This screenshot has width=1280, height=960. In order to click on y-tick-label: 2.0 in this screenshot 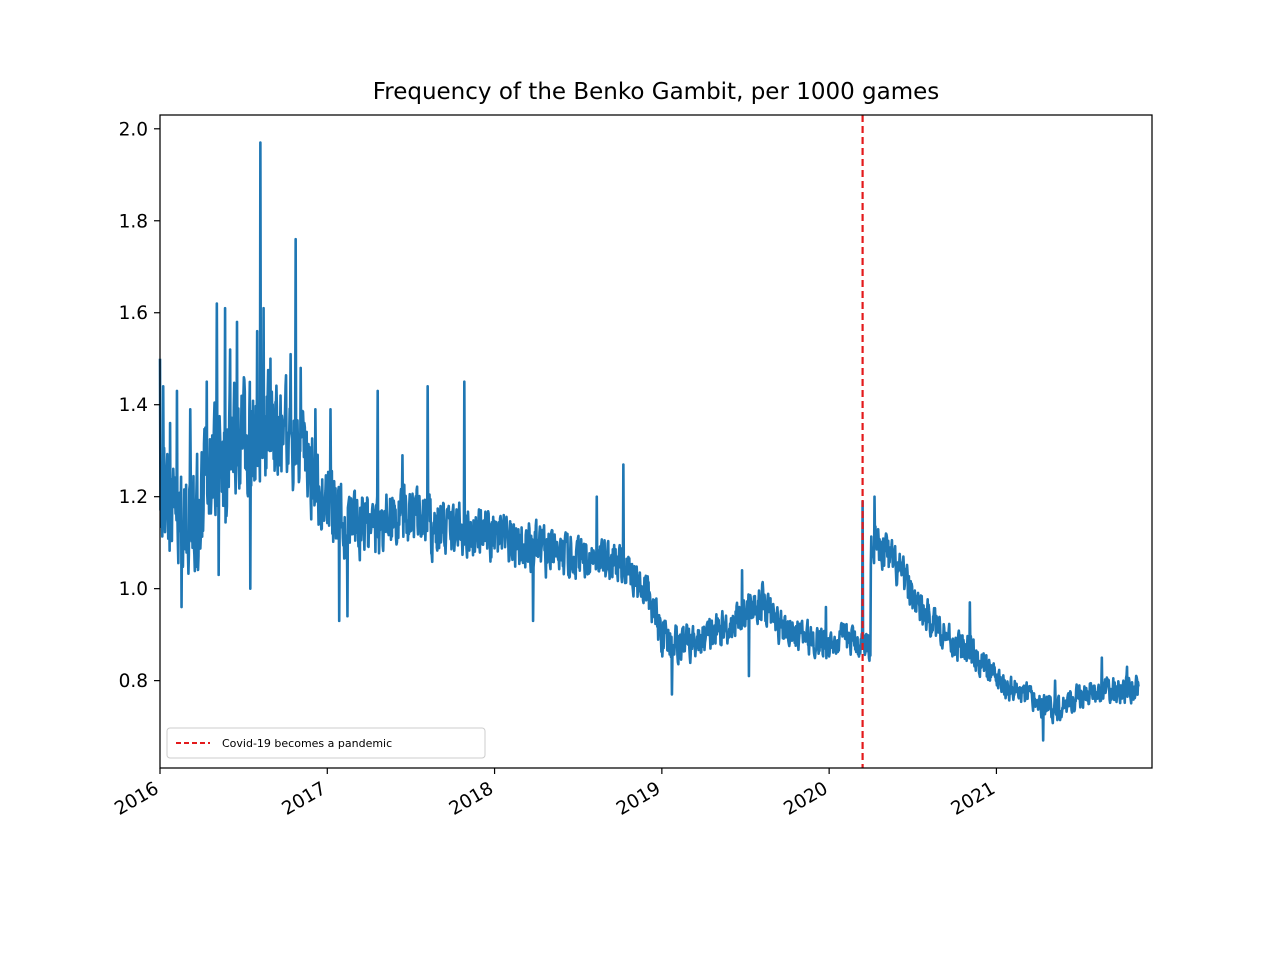, I will do `click(133, 129)`.